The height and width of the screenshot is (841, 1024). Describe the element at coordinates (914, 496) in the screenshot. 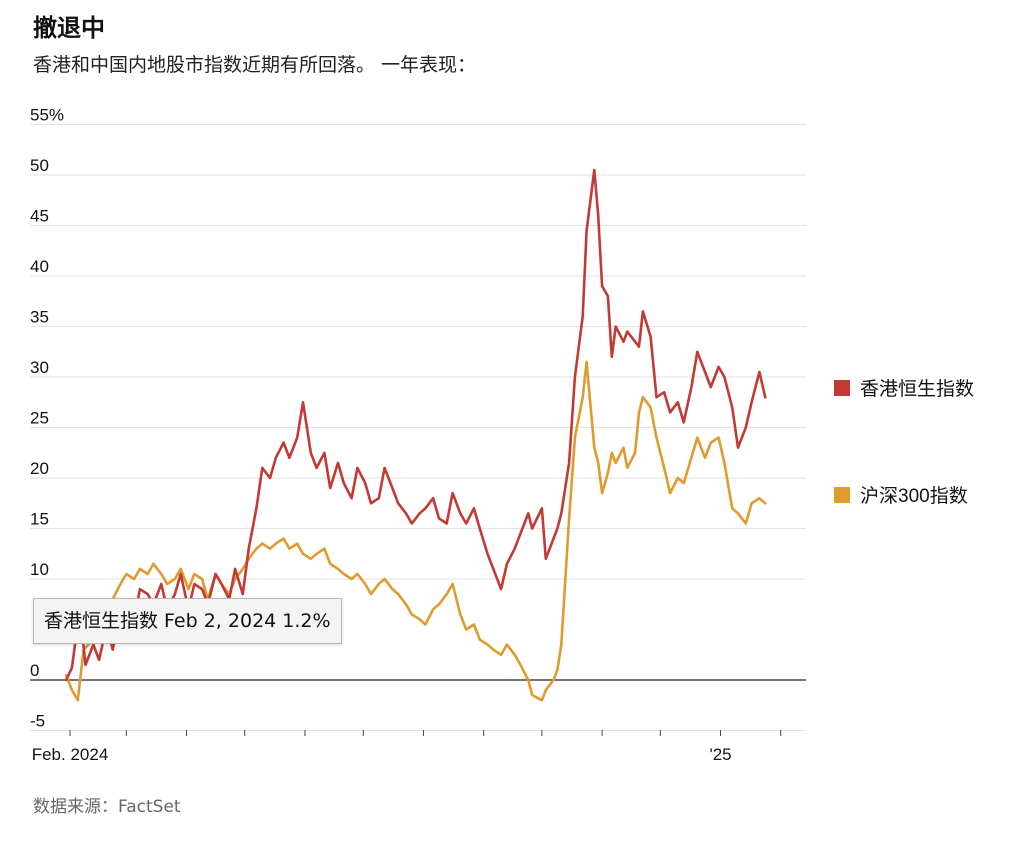

I see `legend-label: 沪深300指数` at that location.